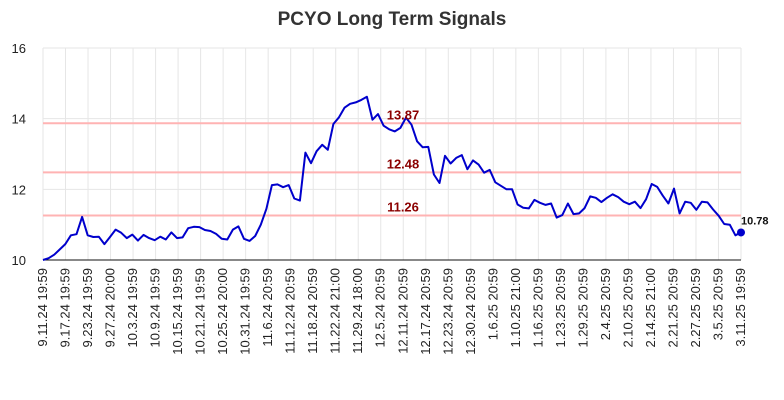  Describe the element at coordinates (200, 311) in the screenshot. I see `x-tick-label: 10.21.24 19:59` at that location.